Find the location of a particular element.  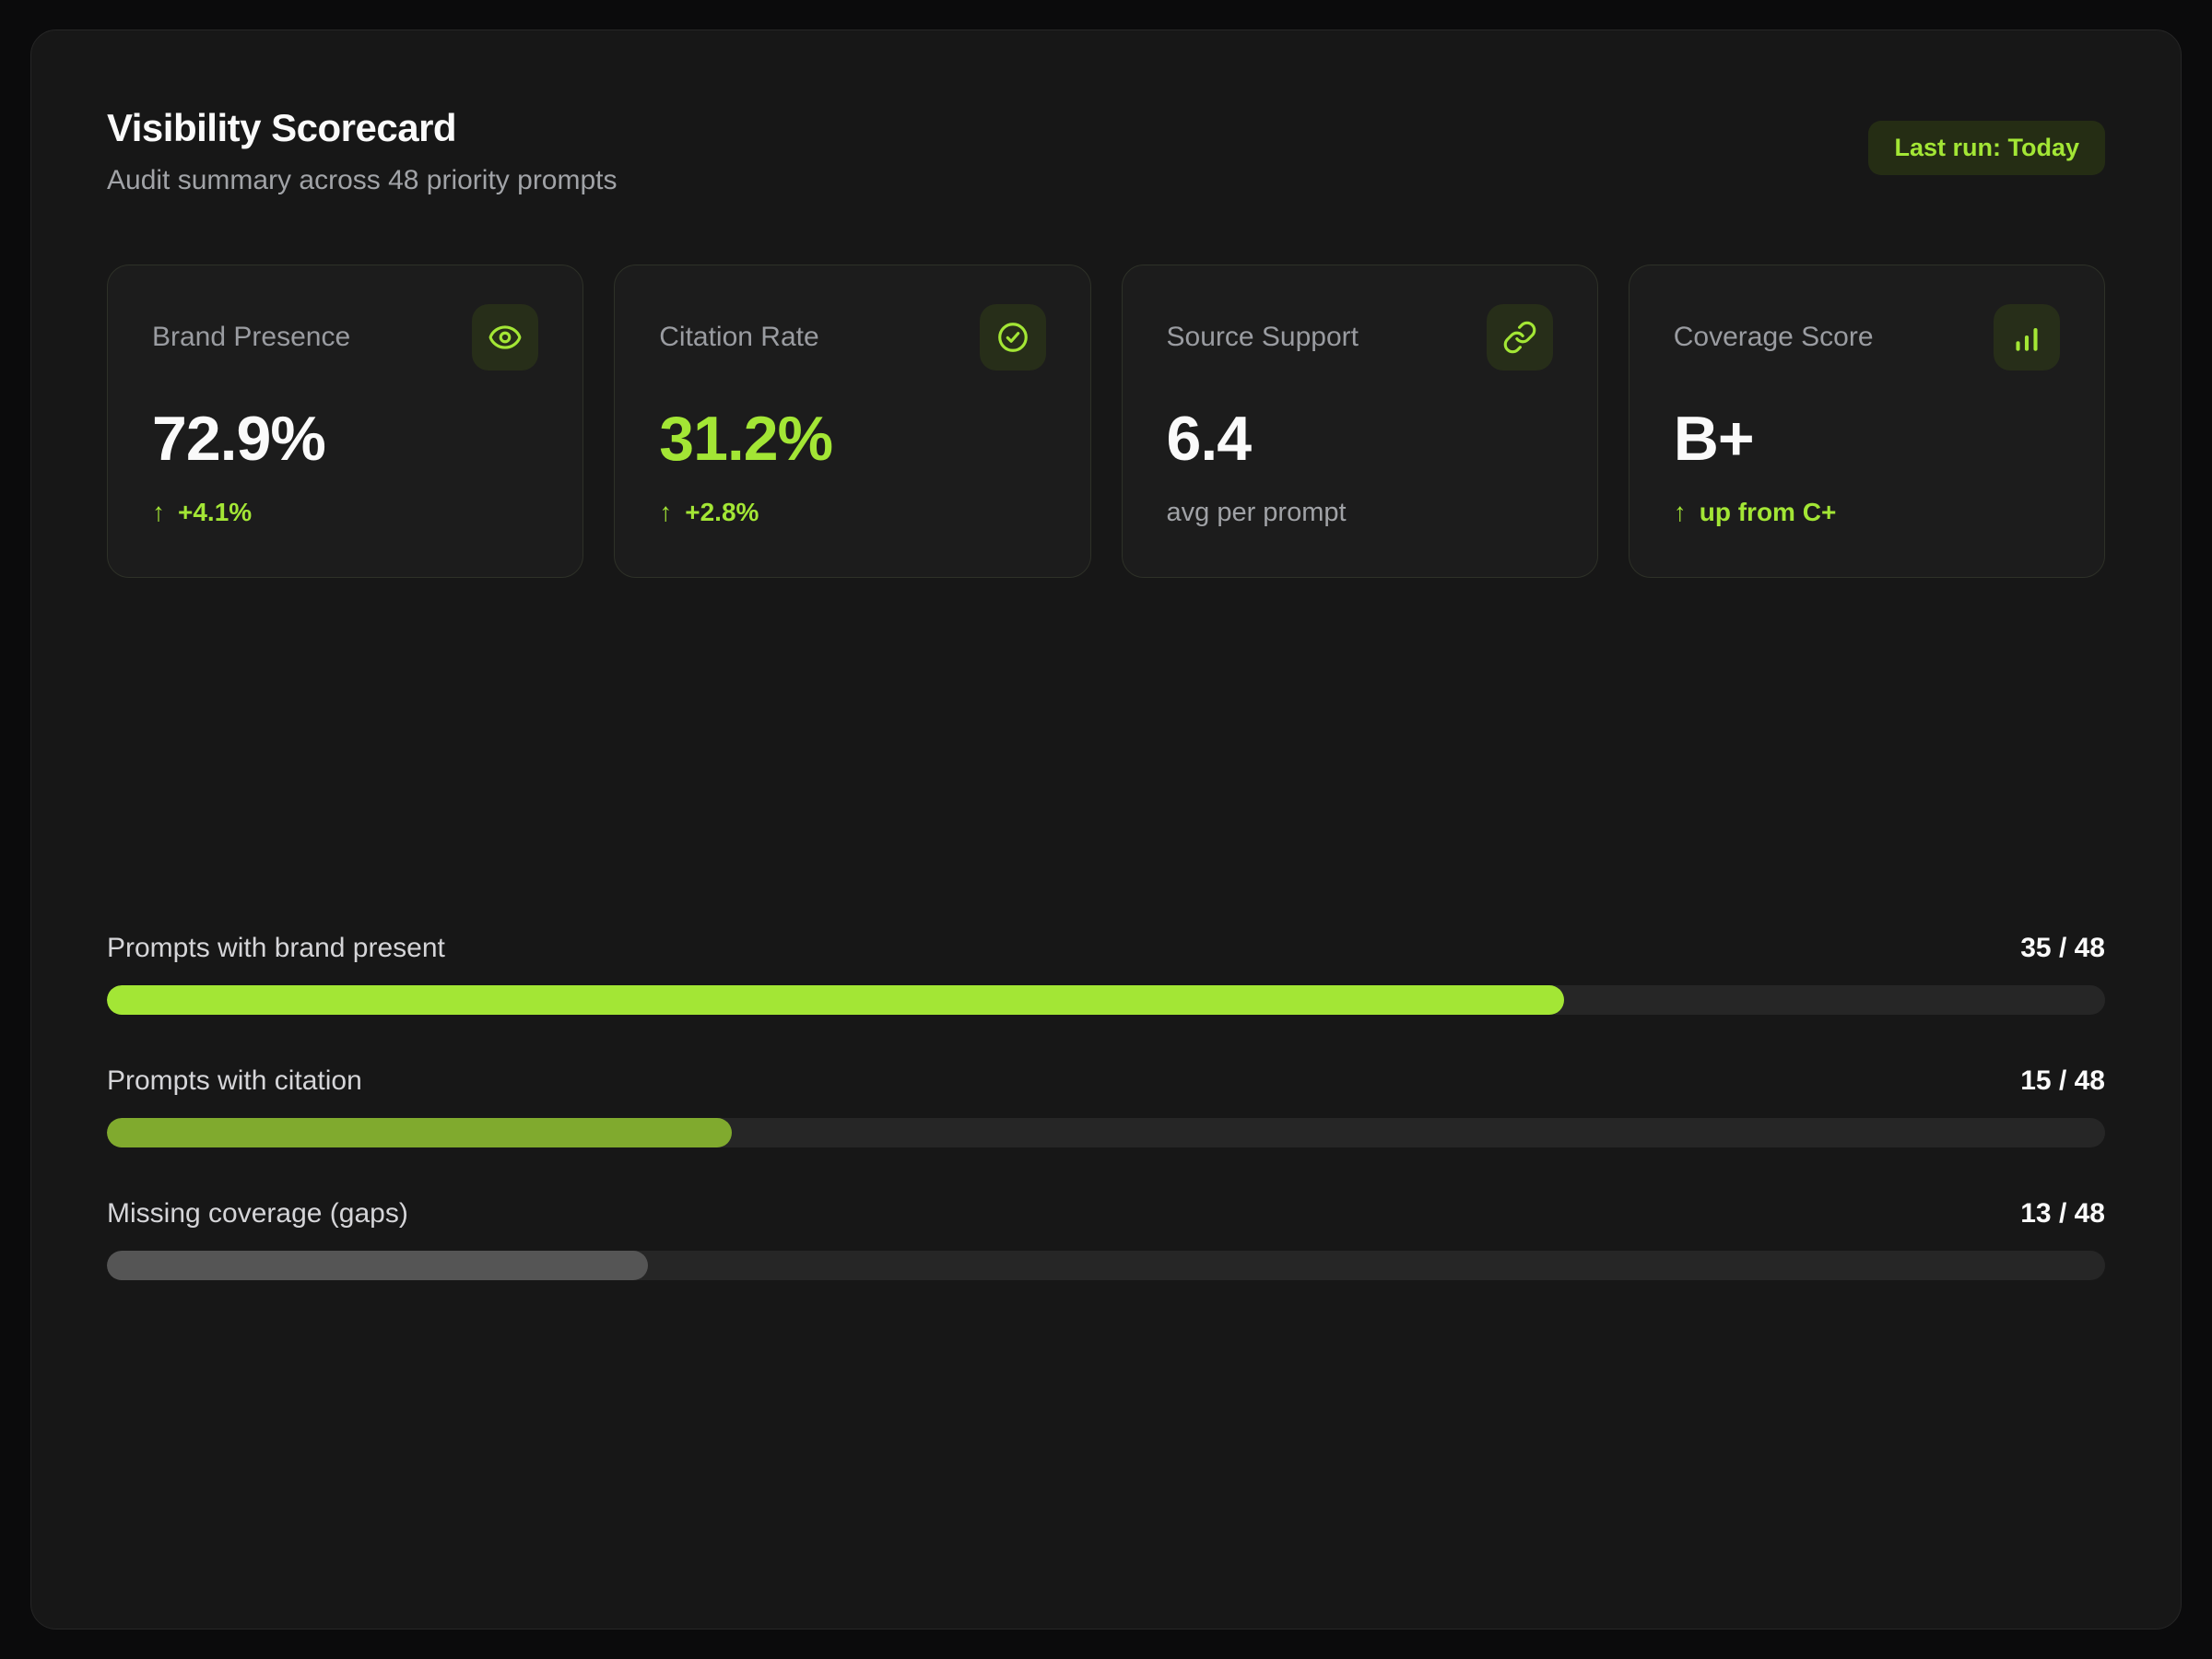

link-icon is located at coordinates (1519, 337).